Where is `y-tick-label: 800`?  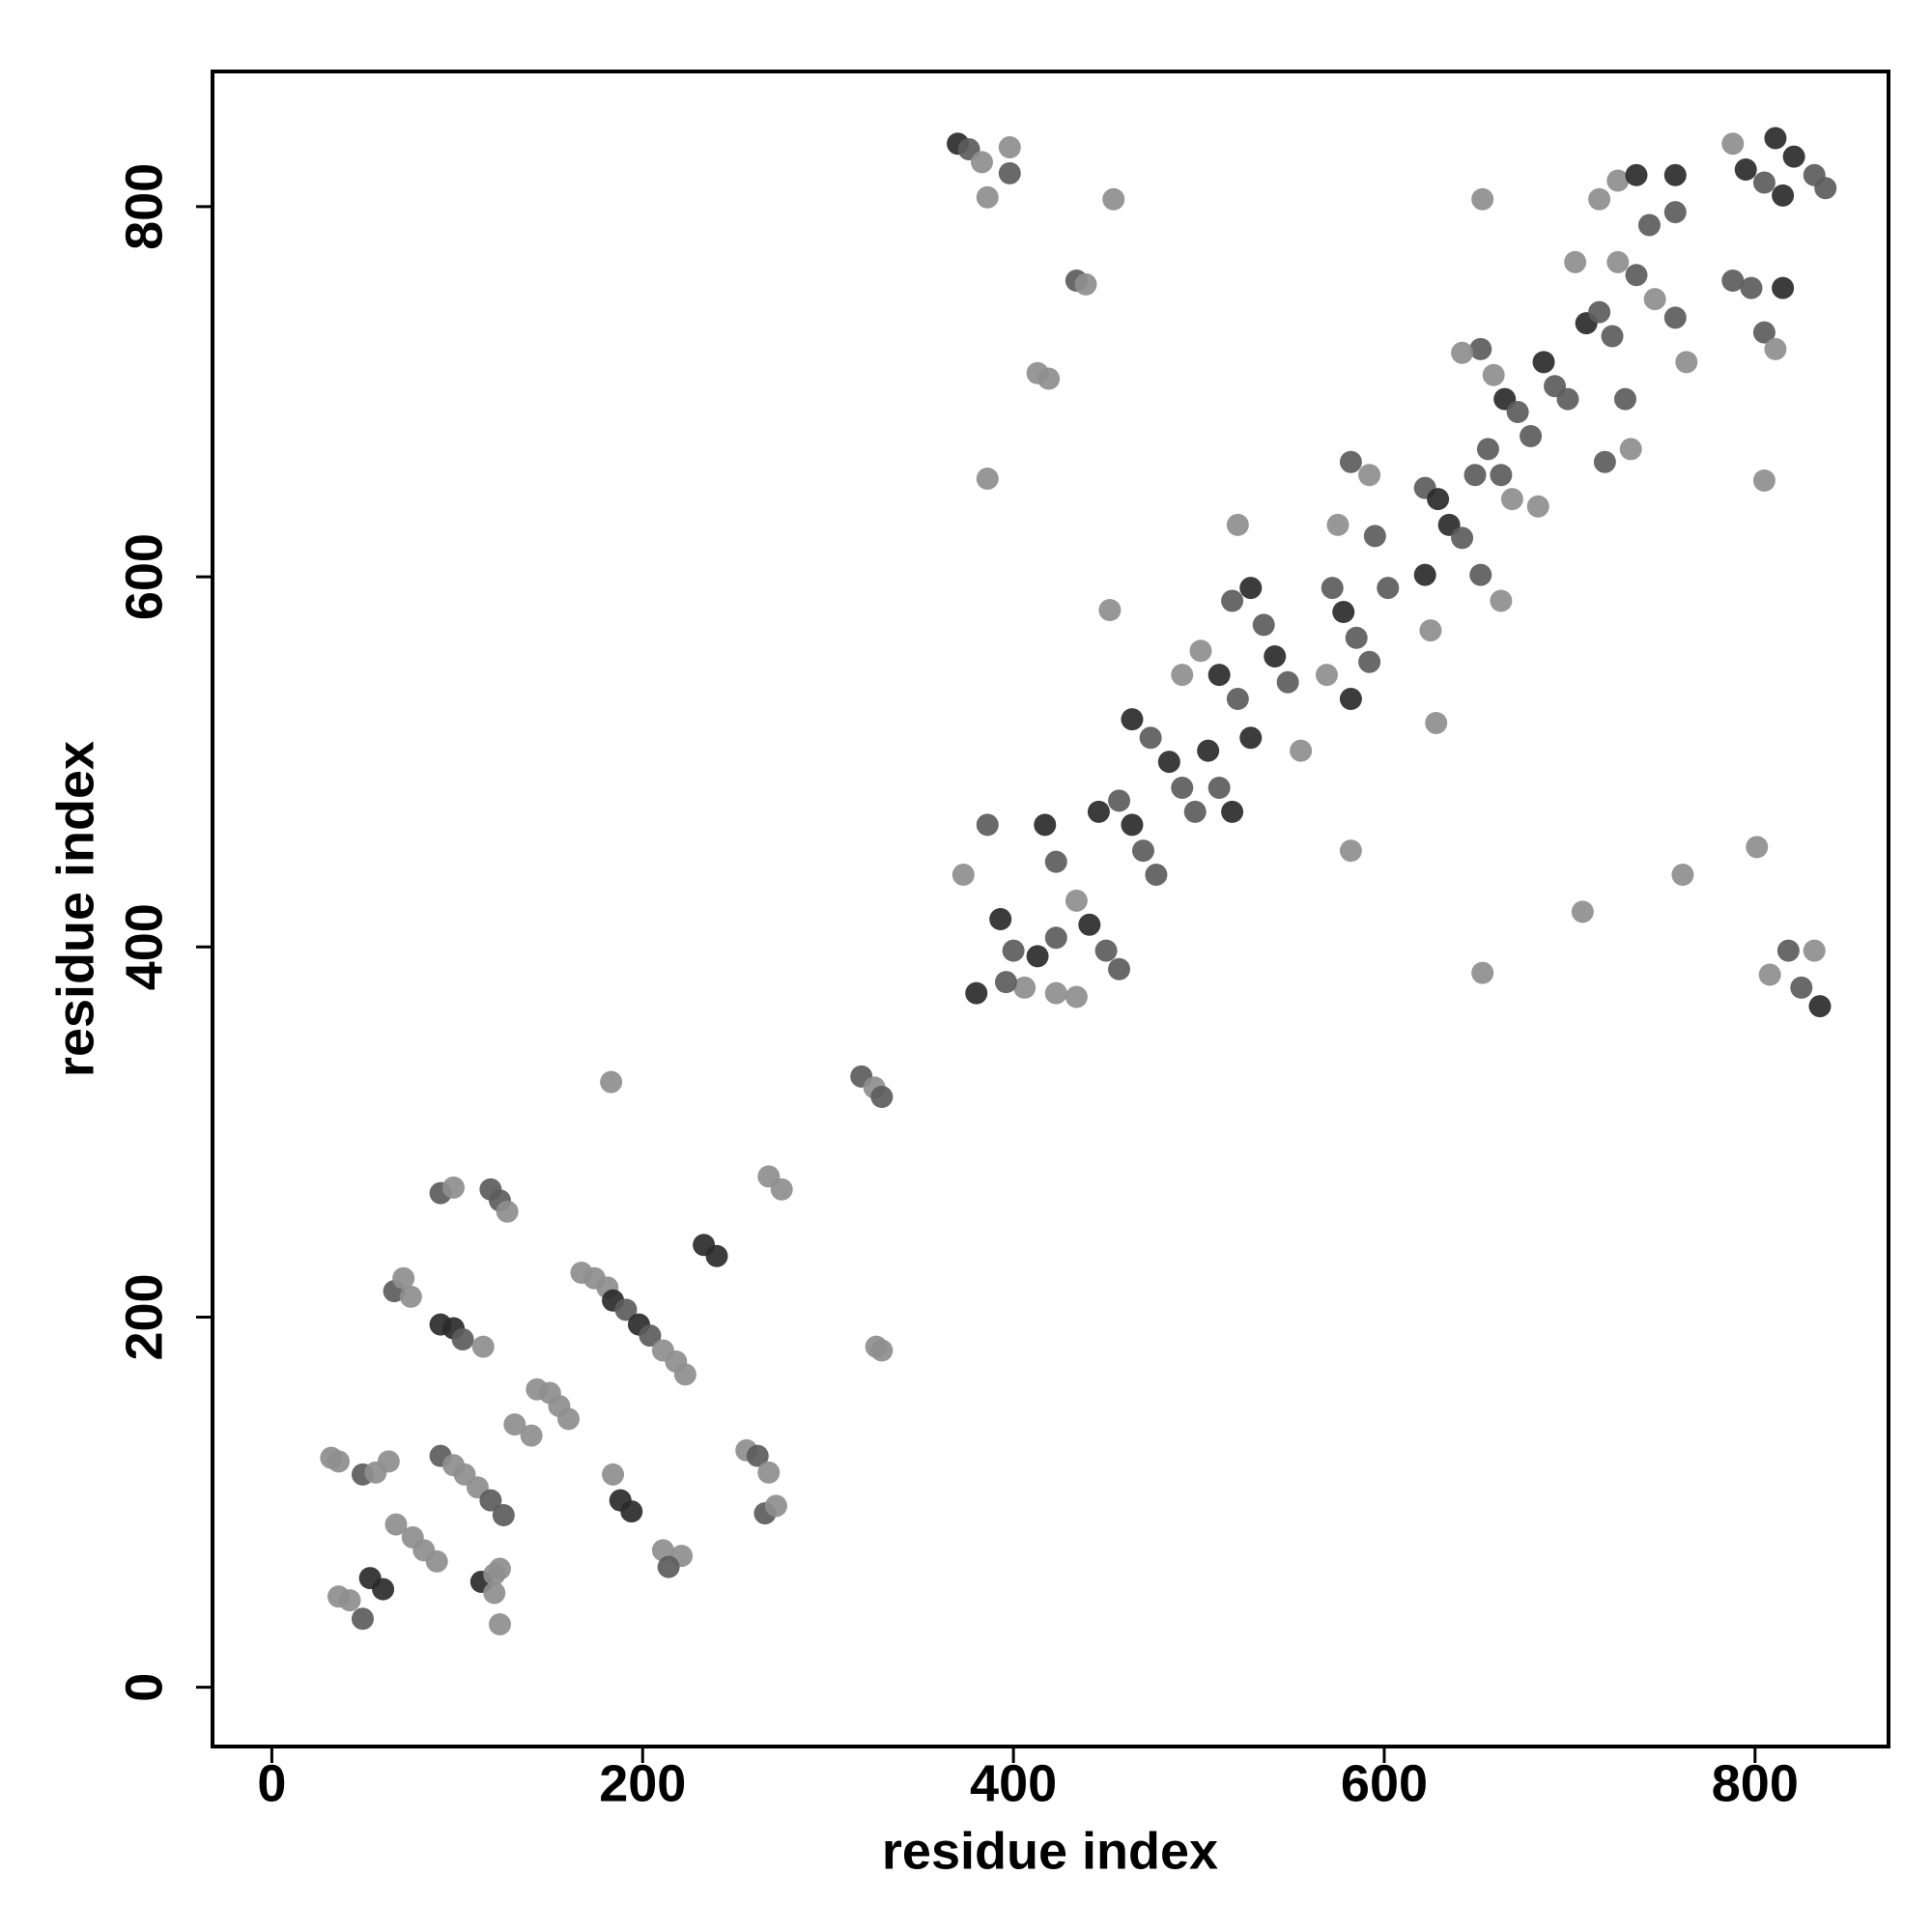
y-tick-label: 800 is located at coordinates (144, 206).